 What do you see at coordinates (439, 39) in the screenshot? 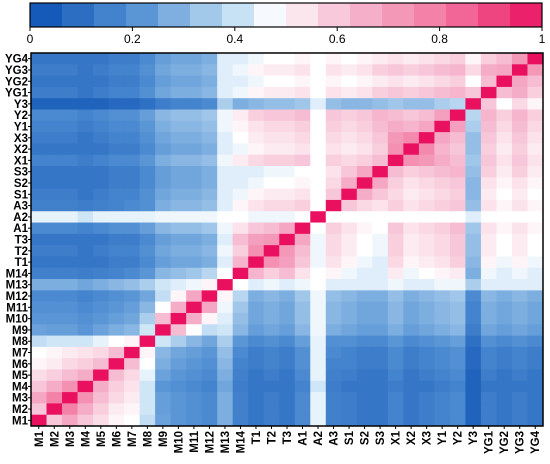
I see `colorbar-tick-label: 0.8` at bounding box center [439, 39].